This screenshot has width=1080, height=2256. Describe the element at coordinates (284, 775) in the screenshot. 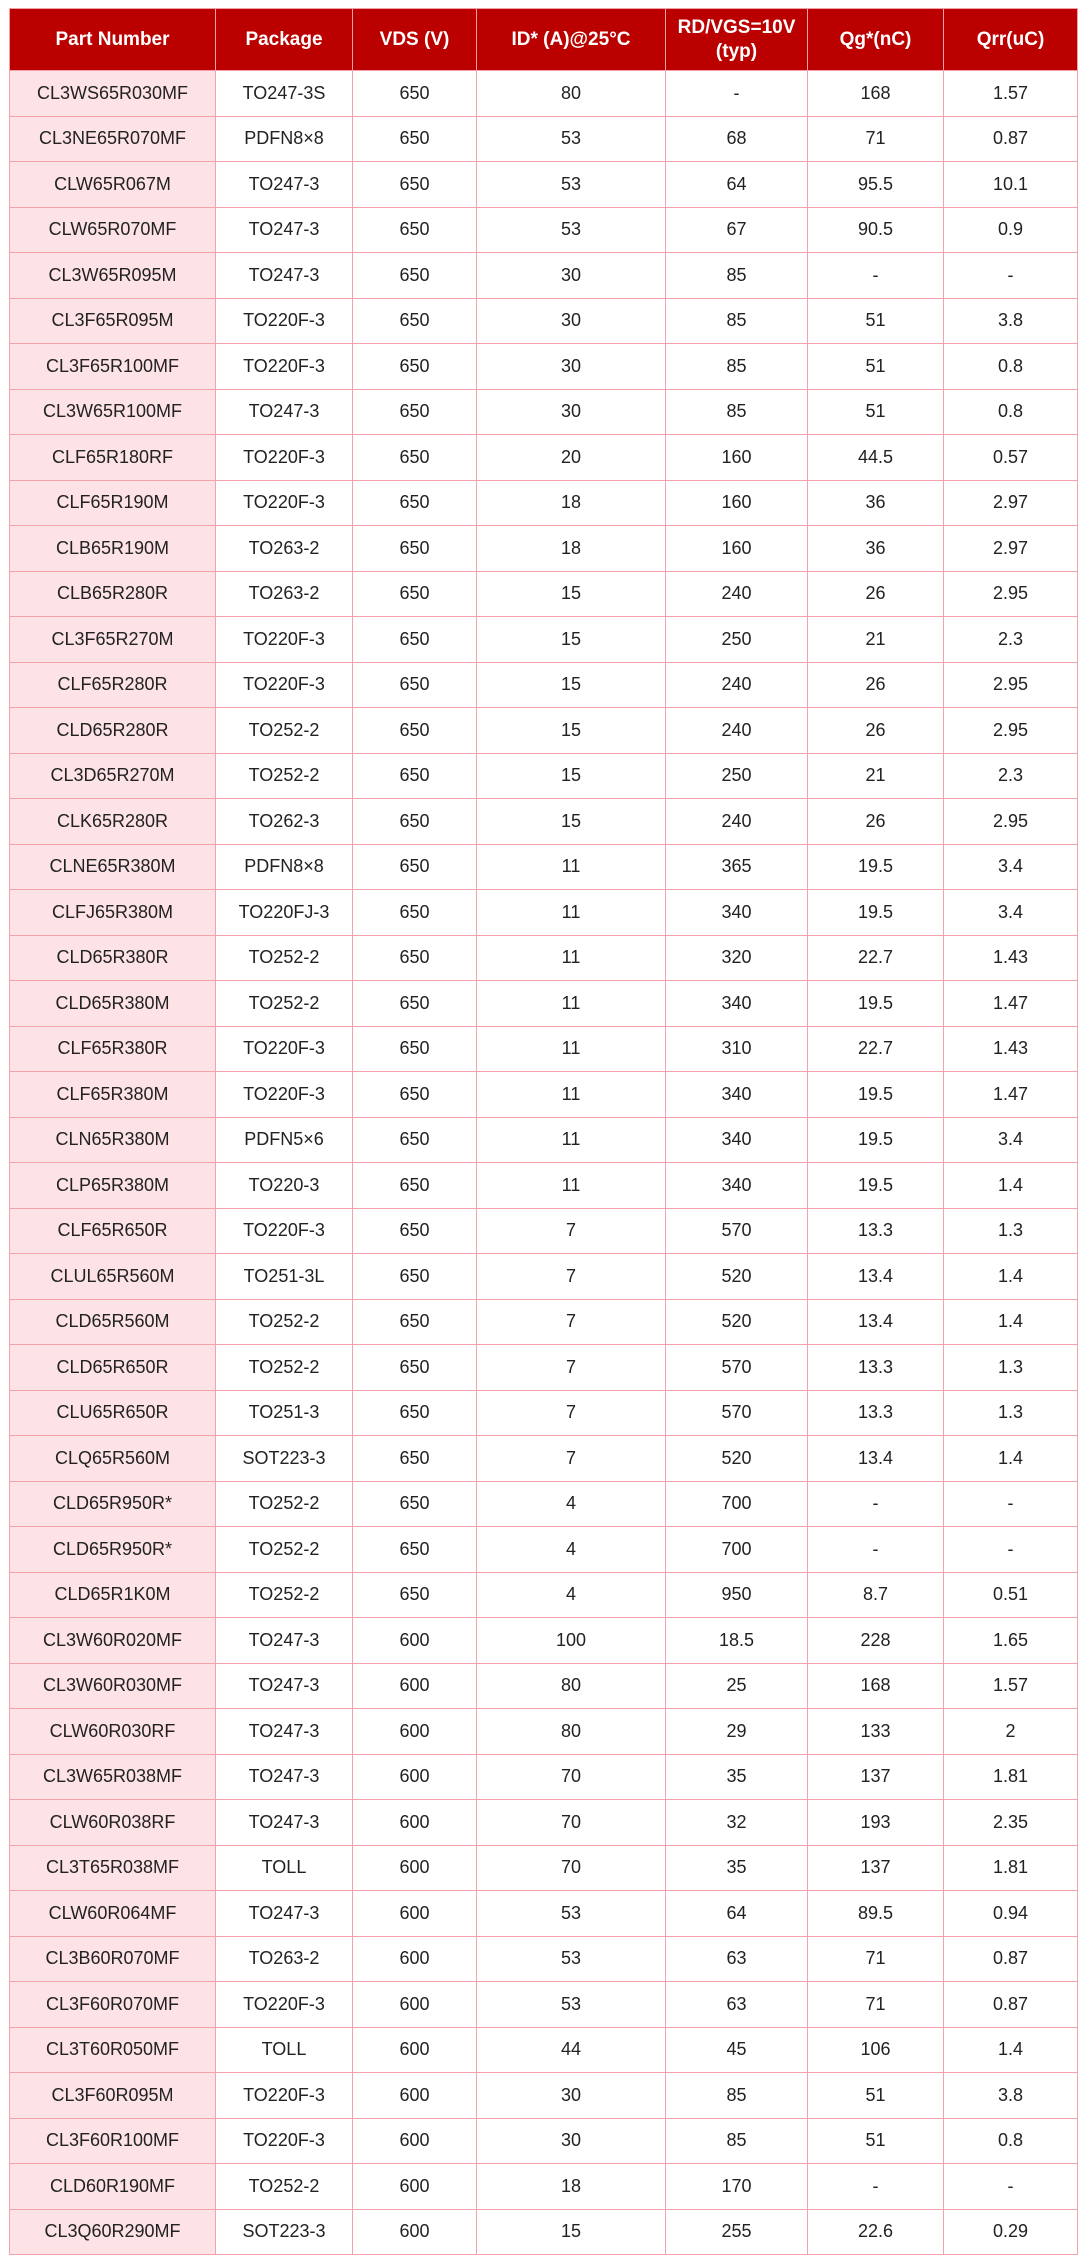

I see `cell-package: TO252-2` at that location.